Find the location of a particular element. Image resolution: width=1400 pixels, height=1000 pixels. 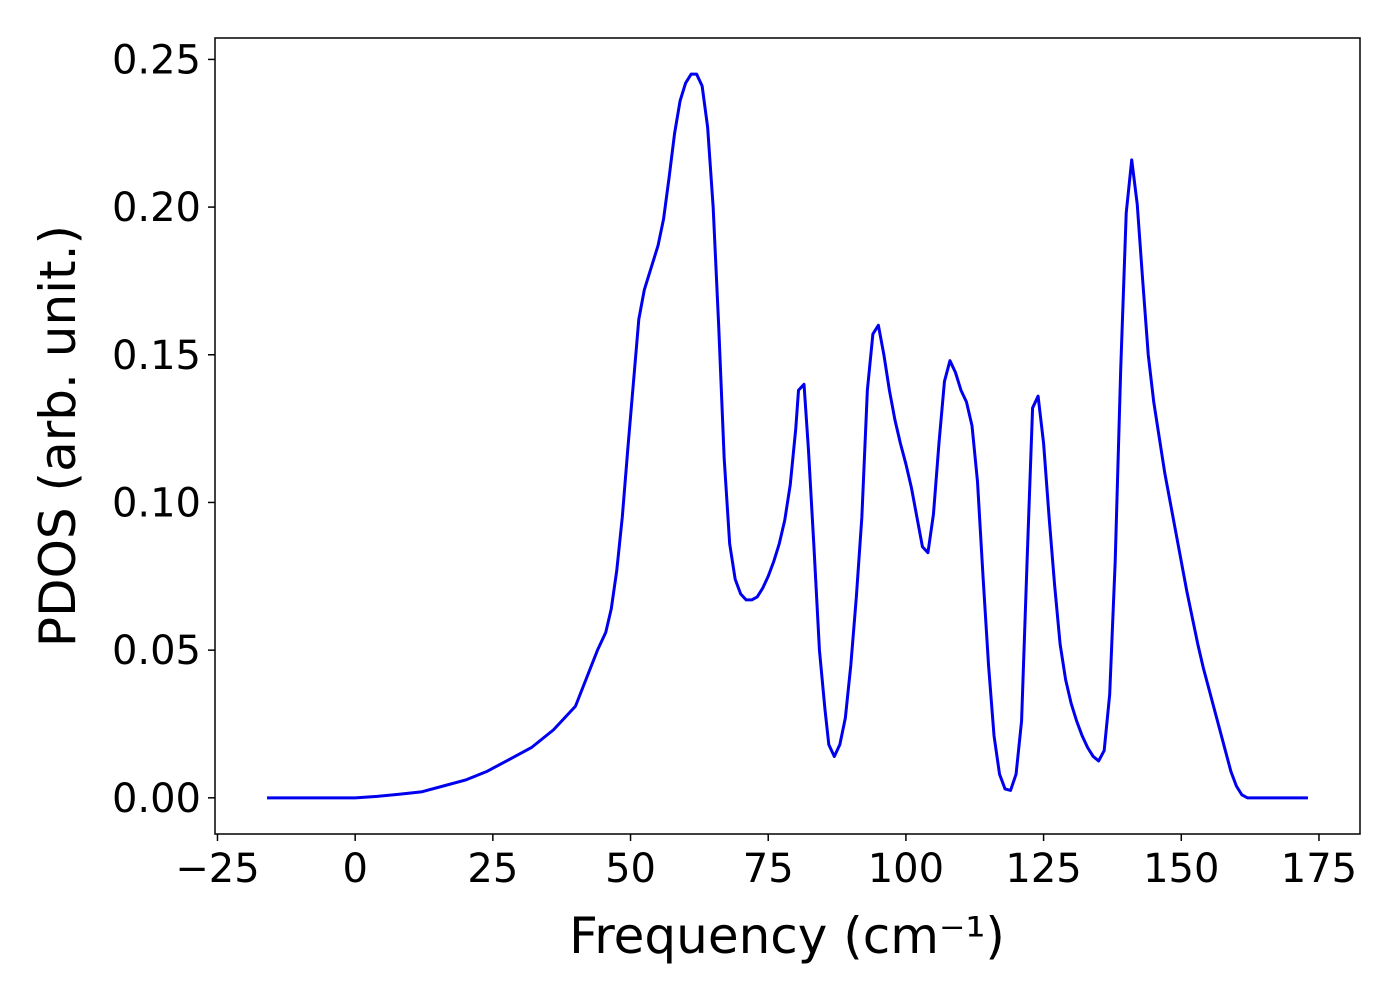

y-tick-label: 0.20 is located at coordinates (156, 208).